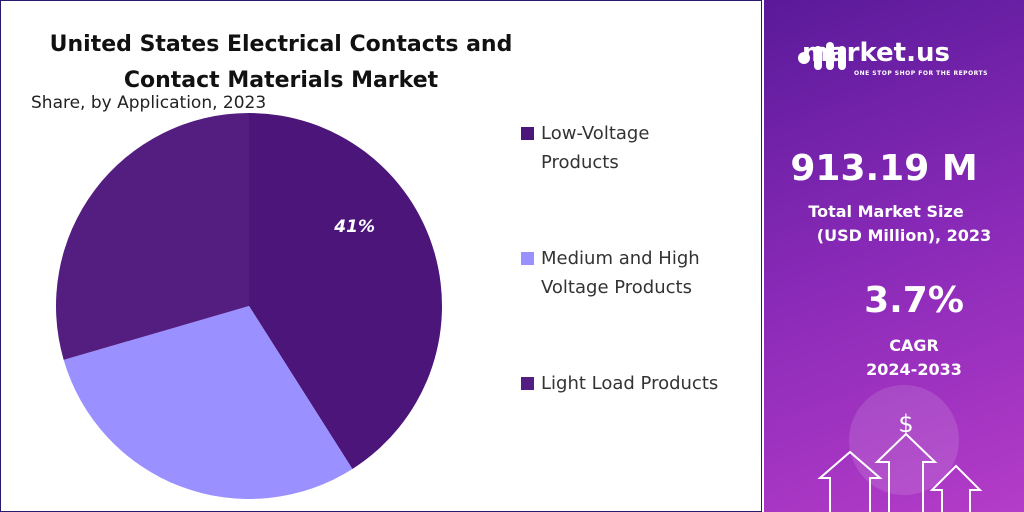  Describe the element at coordinates (884, 168) in the screenshot. I see `market-size: 913.19 M` at that location.